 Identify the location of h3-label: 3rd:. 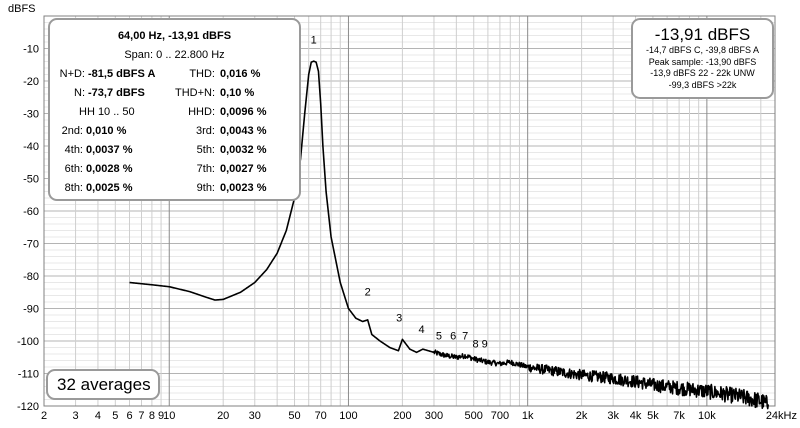
(205, 131).